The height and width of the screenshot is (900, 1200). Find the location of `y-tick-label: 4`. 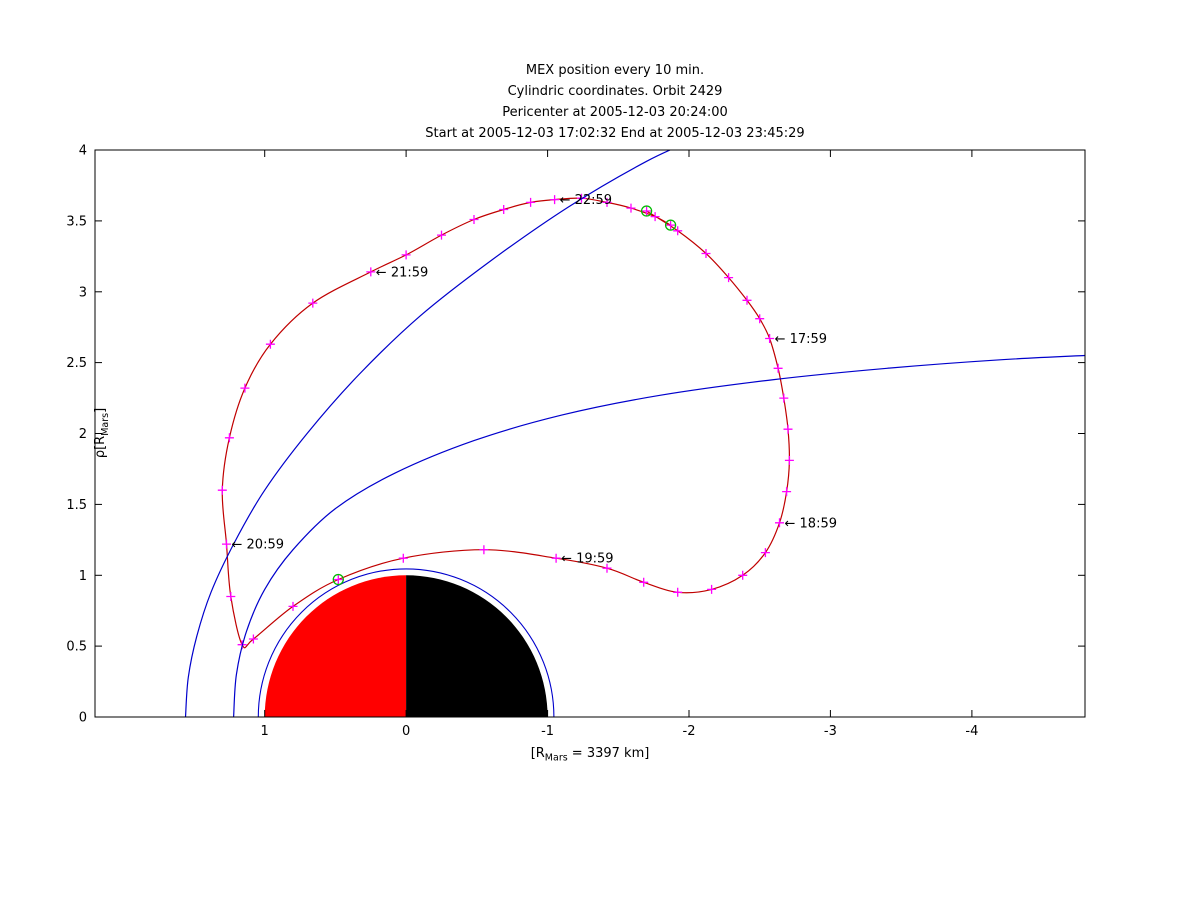

y-tick-label: 4 is located at coordinates (83, 151).